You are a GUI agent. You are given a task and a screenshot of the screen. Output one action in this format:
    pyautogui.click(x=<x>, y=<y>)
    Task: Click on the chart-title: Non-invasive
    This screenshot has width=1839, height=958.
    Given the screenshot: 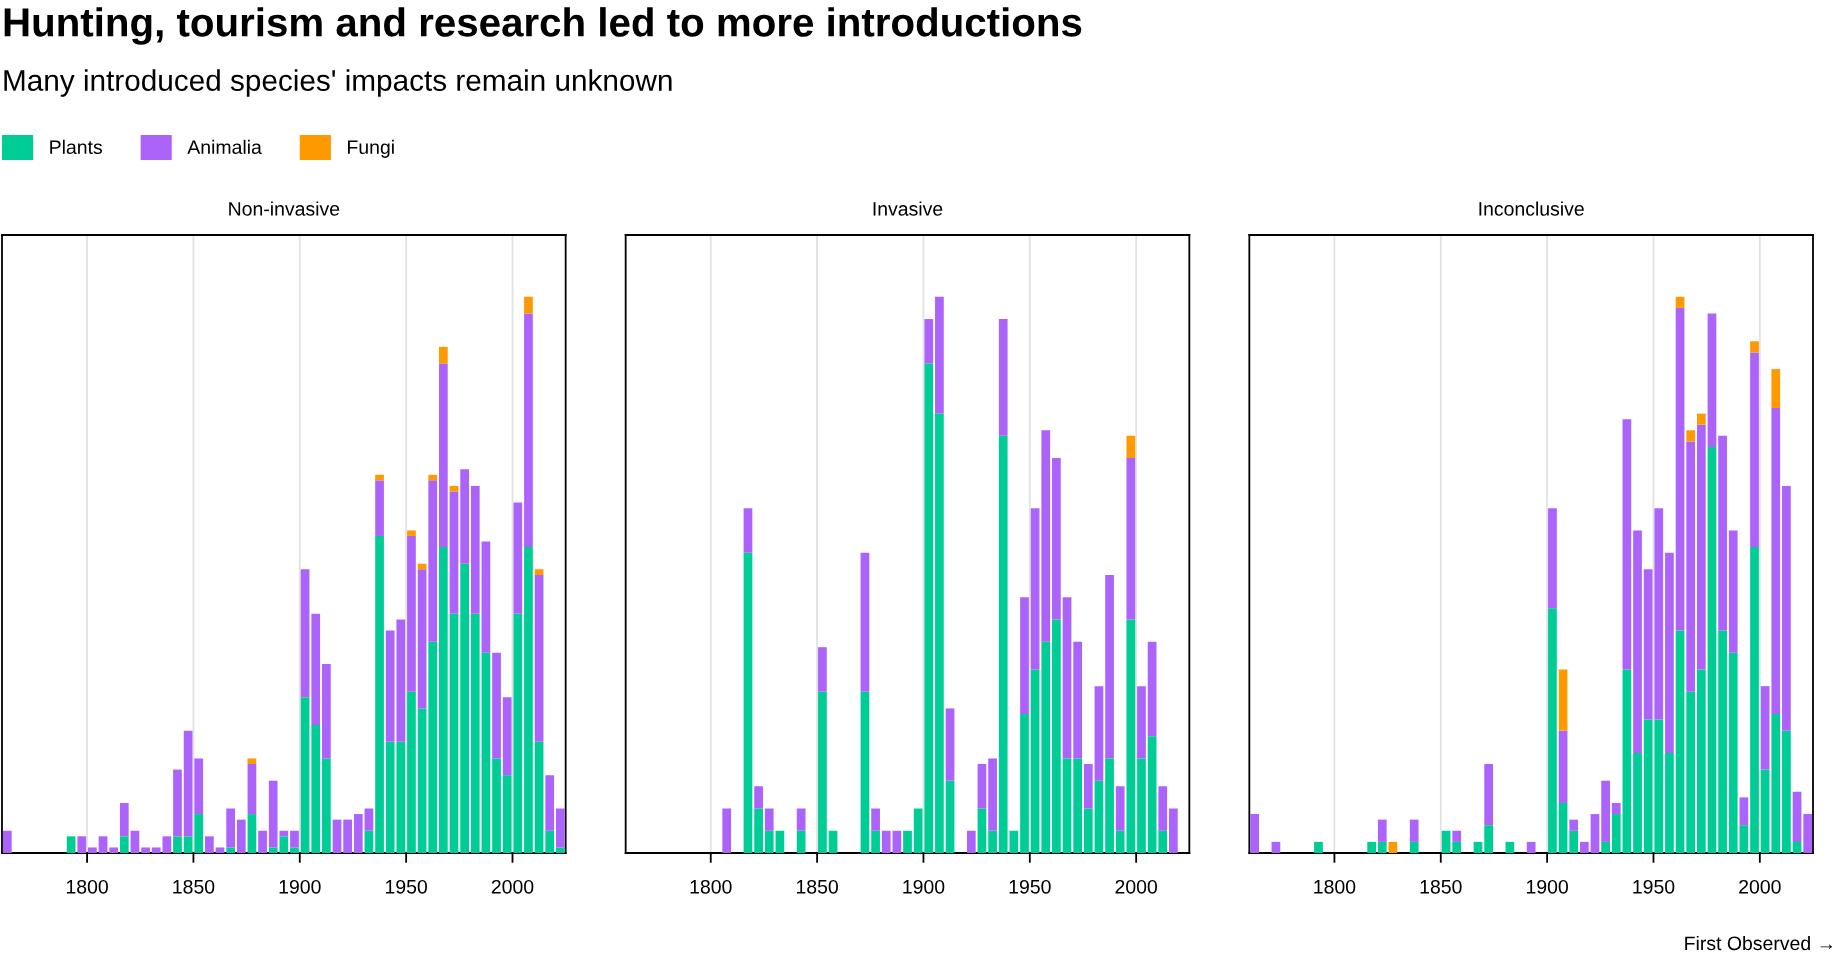 What is the action you would take?
    pyautogui.click(x=284, y=208)
    